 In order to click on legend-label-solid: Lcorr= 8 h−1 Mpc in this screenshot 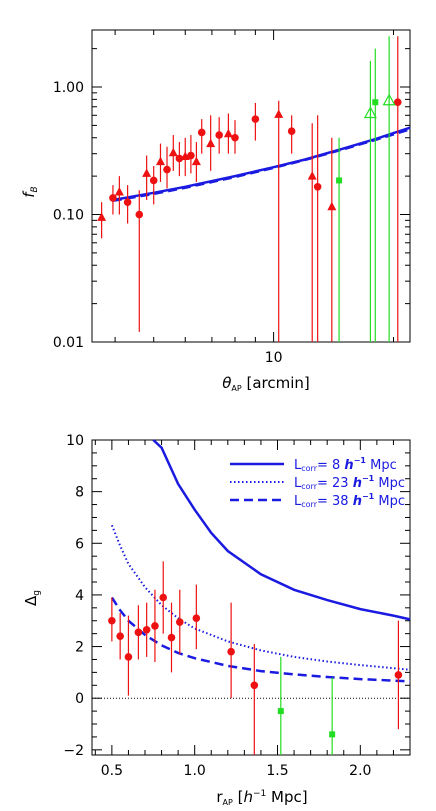, I will do `click(345, 464)`.